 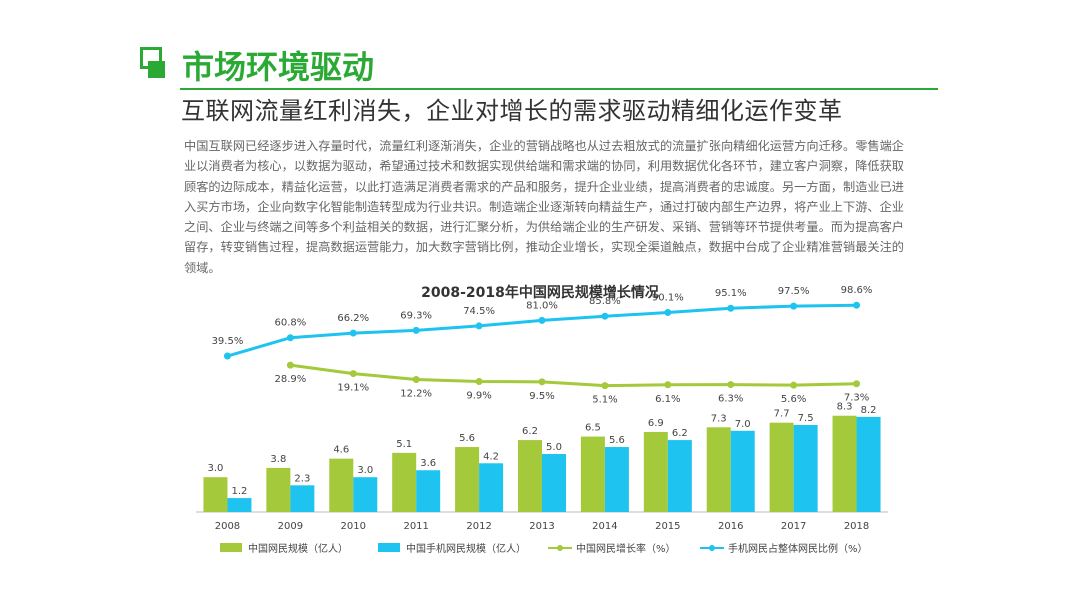 What do you see at coordinates (604, 526) in the screenshot?
I see `x-tick-2014: 2014` at bounding box center [604, 526].